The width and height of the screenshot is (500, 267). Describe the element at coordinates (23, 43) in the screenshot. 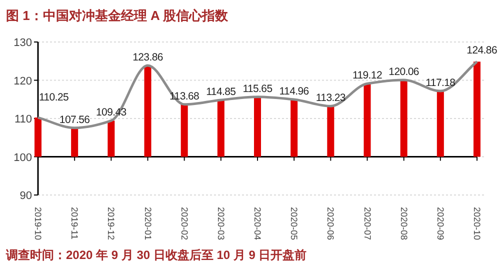

I see `y-tick-label: 130` at that location.